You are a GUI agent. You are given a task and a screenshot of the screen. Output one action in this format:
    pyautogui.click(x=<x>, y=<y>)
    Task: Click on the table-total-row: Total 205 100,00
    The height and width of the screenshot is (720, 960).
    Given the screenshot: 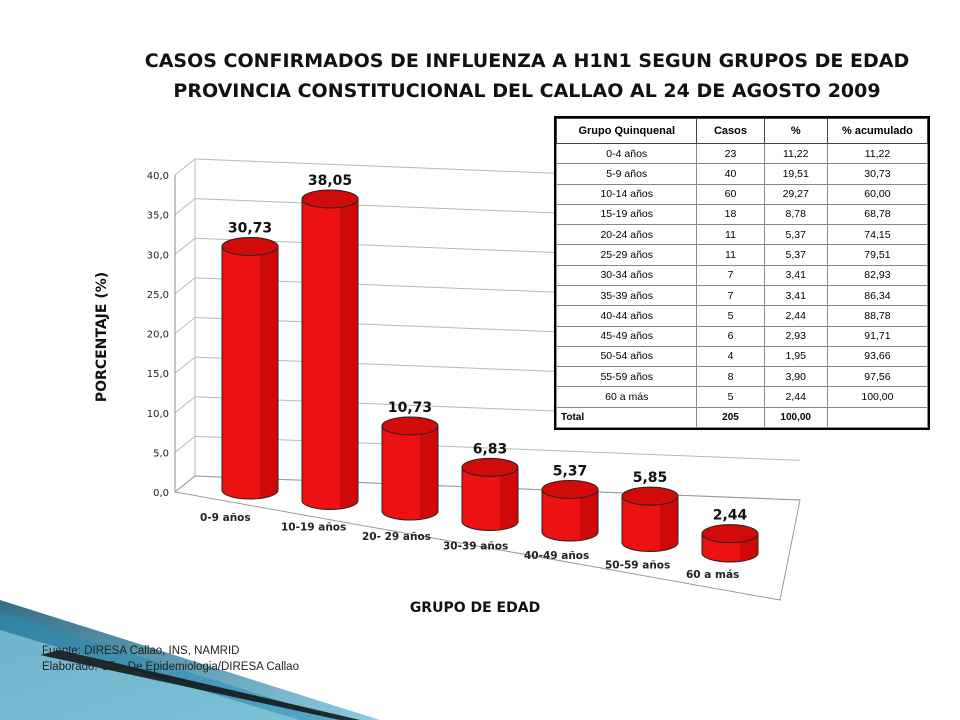 What is the action you would take?
    pyautogui.click(x=742, y=417)
    